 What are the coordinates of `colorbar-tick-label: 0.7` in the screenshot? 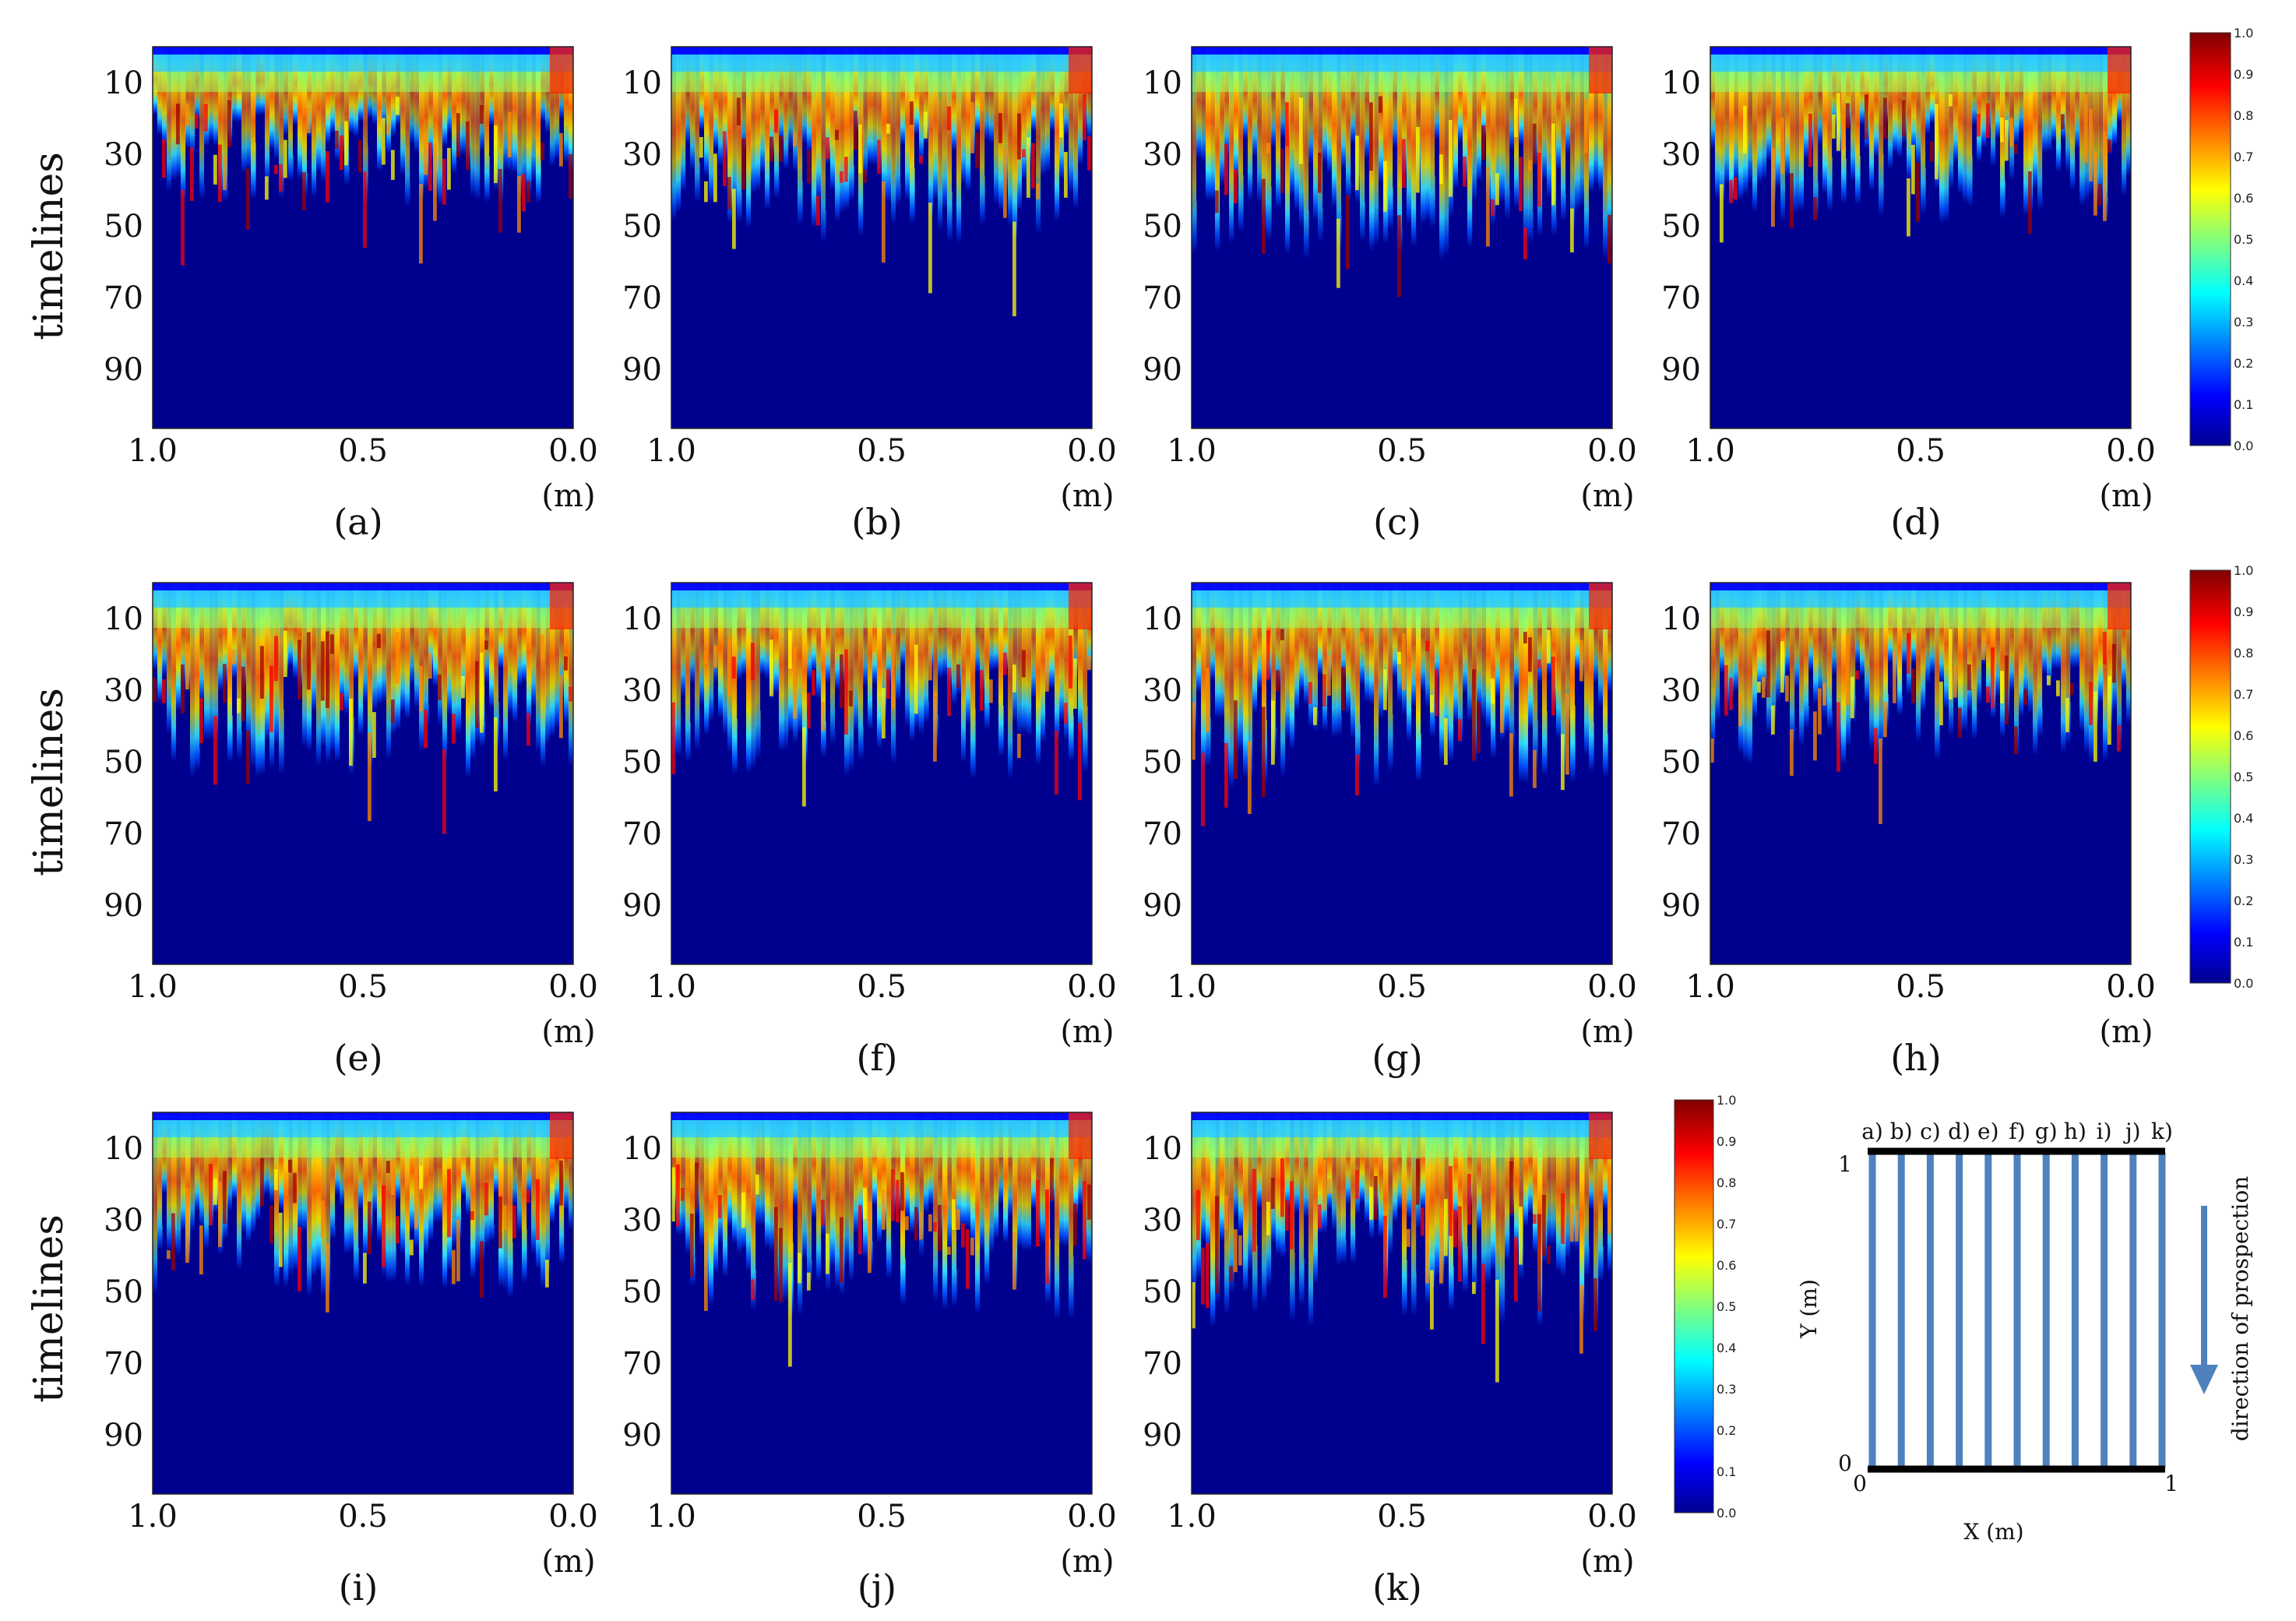 It's located at (2243, 695).